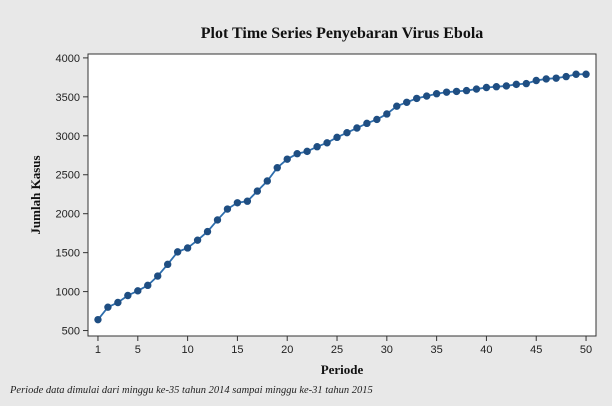  I want to click on y-tick-label: 2500, so click(68, 176).